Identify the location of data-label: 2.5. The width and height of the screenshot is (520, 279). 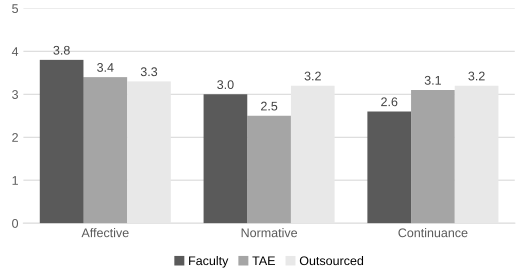
(269, 106).